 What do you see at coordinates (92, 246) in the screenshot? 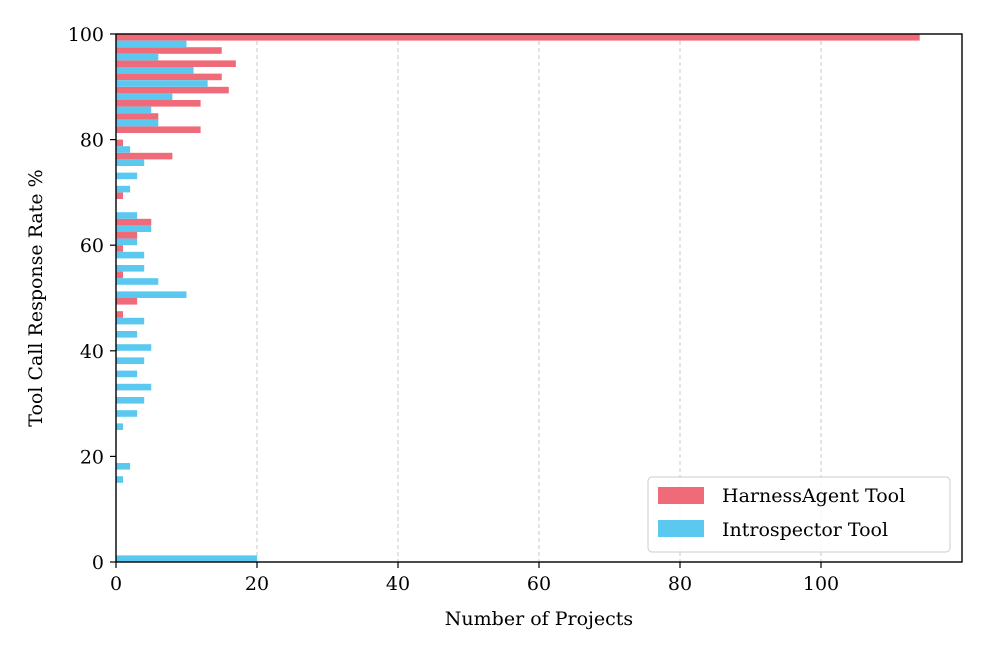
I see `y-tick-label-60: 60` at bounding box center [92, 246].